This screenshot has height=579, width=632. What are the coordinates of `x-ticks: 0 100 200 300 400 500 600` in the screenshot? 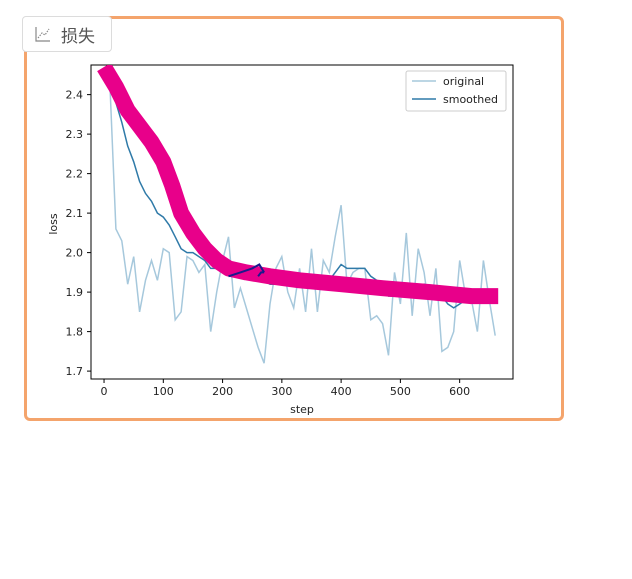 It's located at (285, 388).